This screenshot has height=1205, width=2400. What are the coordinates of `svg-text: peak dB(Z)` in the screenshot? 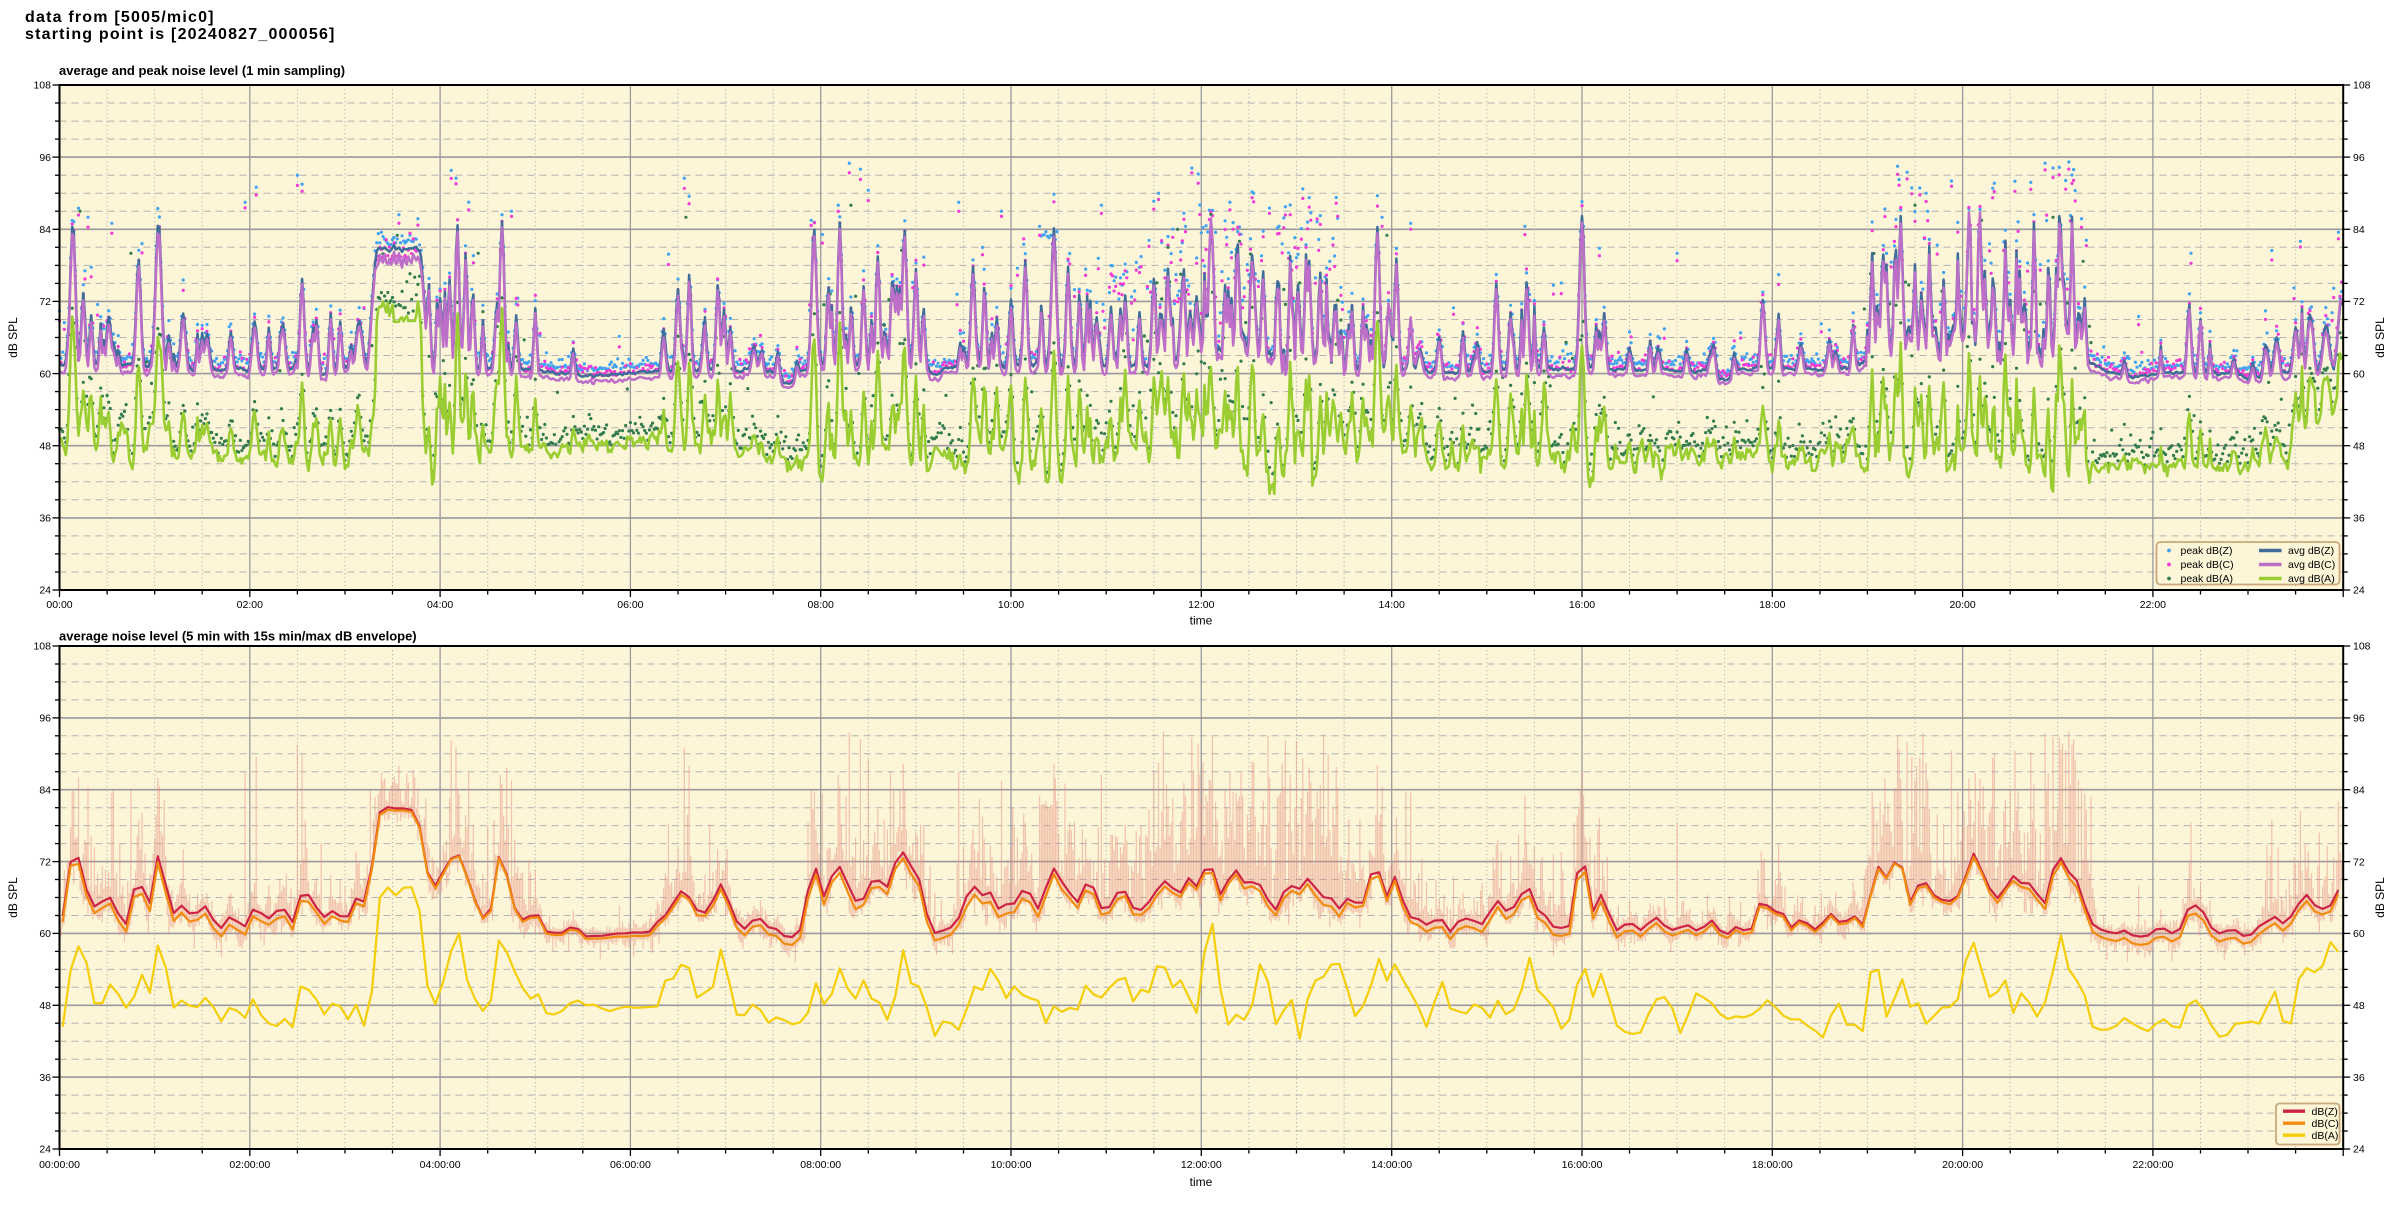 It's located at (2207, 551).